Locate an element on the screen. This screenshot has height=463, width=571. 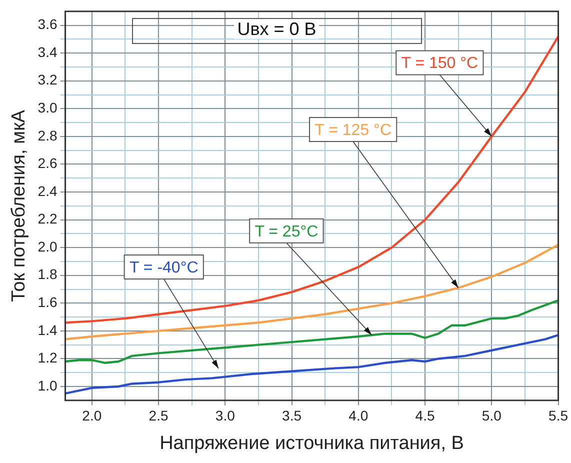
text: T = 125 °C is located at coordinates (353, 130).